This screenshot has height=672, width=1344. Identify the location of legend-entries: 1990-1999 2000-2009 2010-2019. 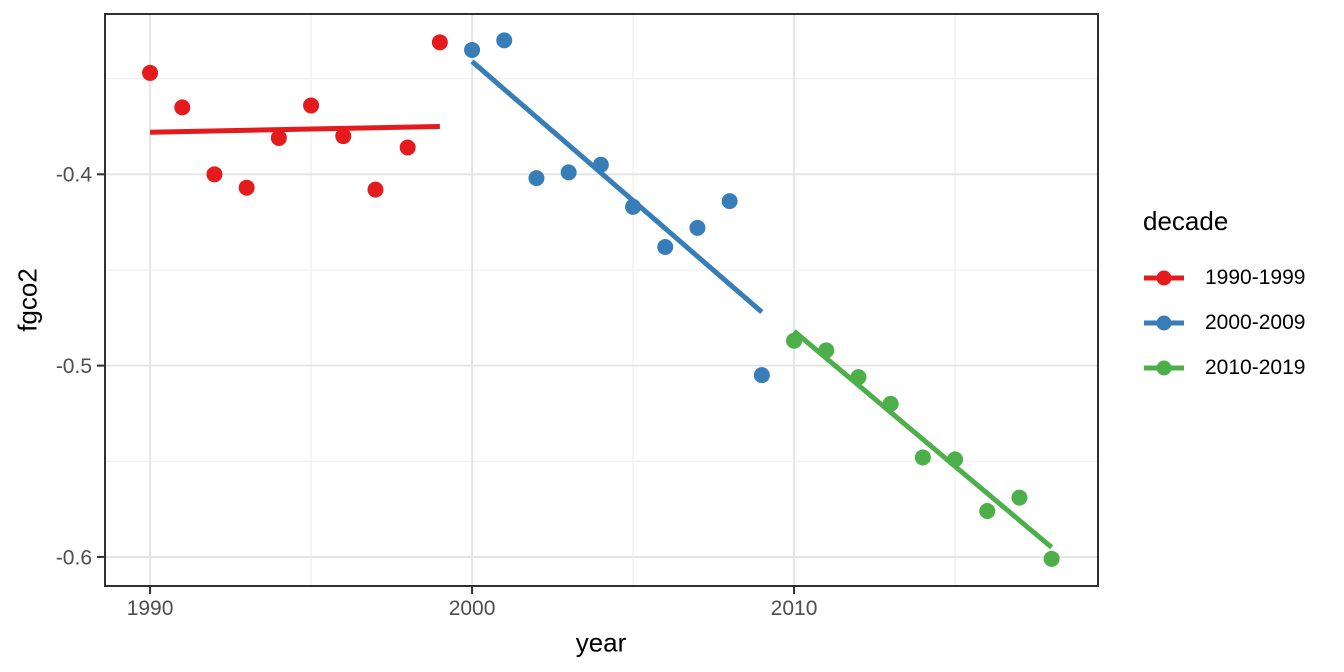
(1243, 322).